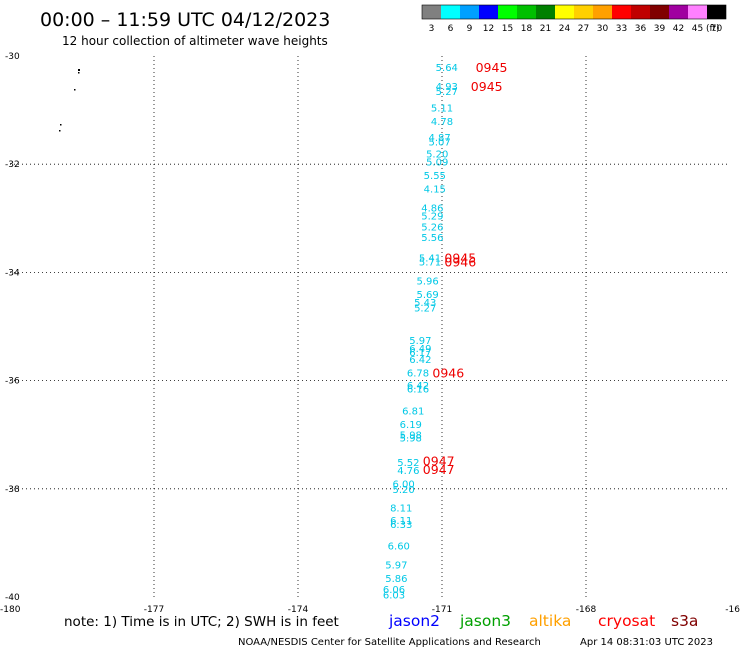  I want to click on swh-label: 5.96, so click(427, 282).